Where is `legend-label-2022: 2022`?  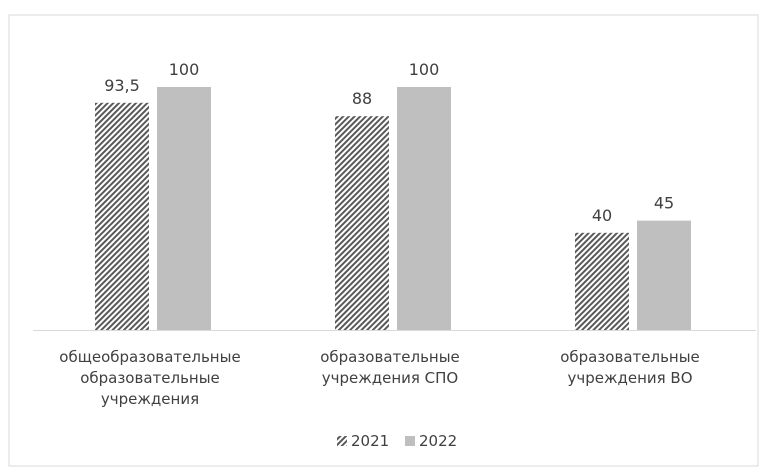 legend-label-2022: 2022 is located at coordinates (438, 441).